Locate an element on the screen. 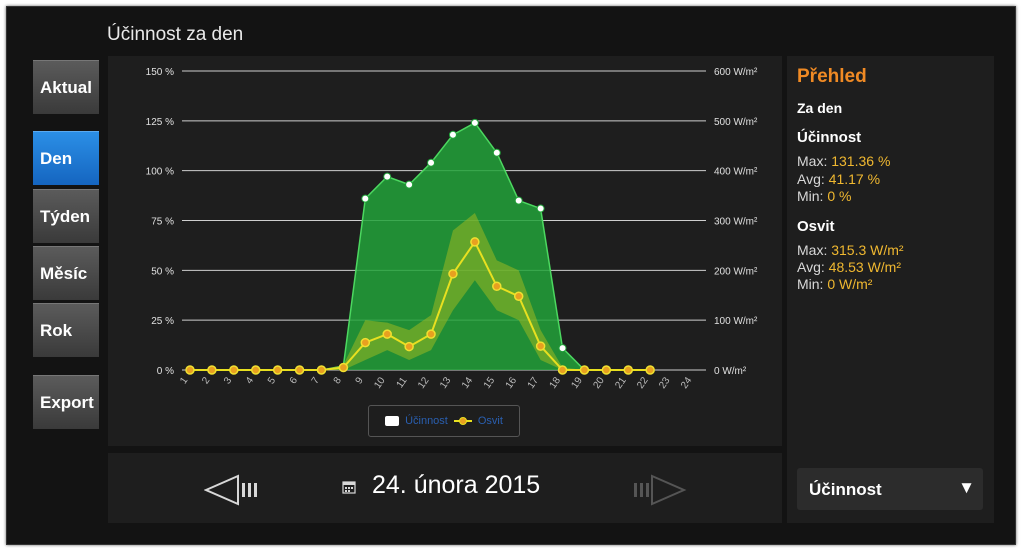 Image resolution: width=1024 pixels, height=553 pixels. x-tick-label: 6 is located at coordinates (294, 380).